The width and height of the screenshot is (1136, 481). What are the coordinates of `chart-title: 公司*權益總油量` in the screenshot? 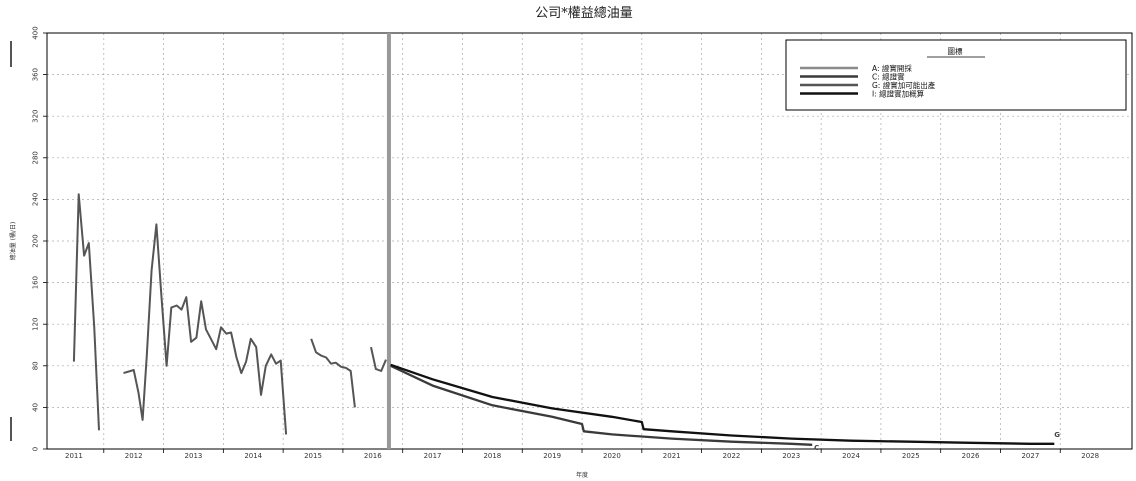 It's located at (584, 13).